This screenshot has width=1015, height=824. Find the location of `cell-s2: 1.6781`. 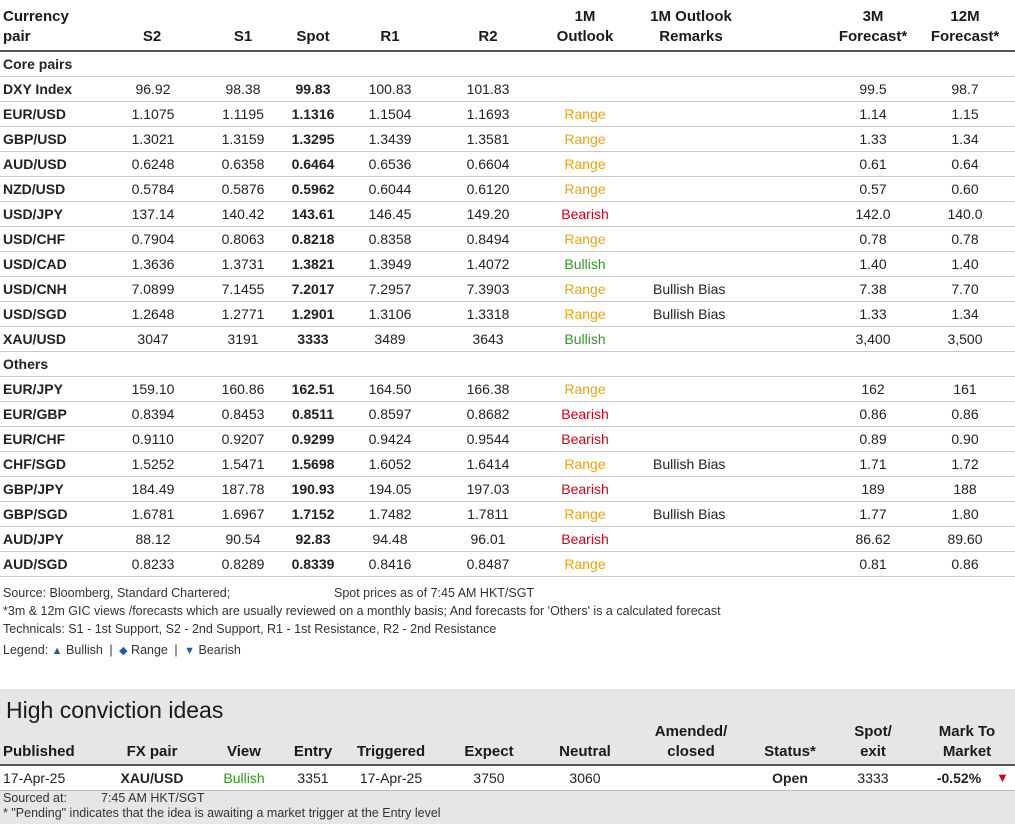

cell-s2: 1.6781 is located at coordinates (153, 514).